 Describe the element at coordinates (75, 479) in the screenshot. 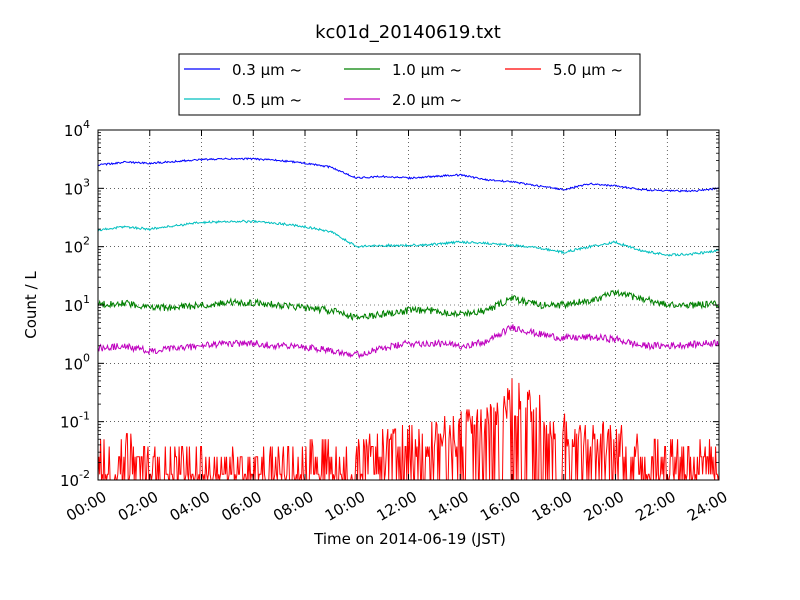

I see `y-tick-label: 10⁻²` at that location.